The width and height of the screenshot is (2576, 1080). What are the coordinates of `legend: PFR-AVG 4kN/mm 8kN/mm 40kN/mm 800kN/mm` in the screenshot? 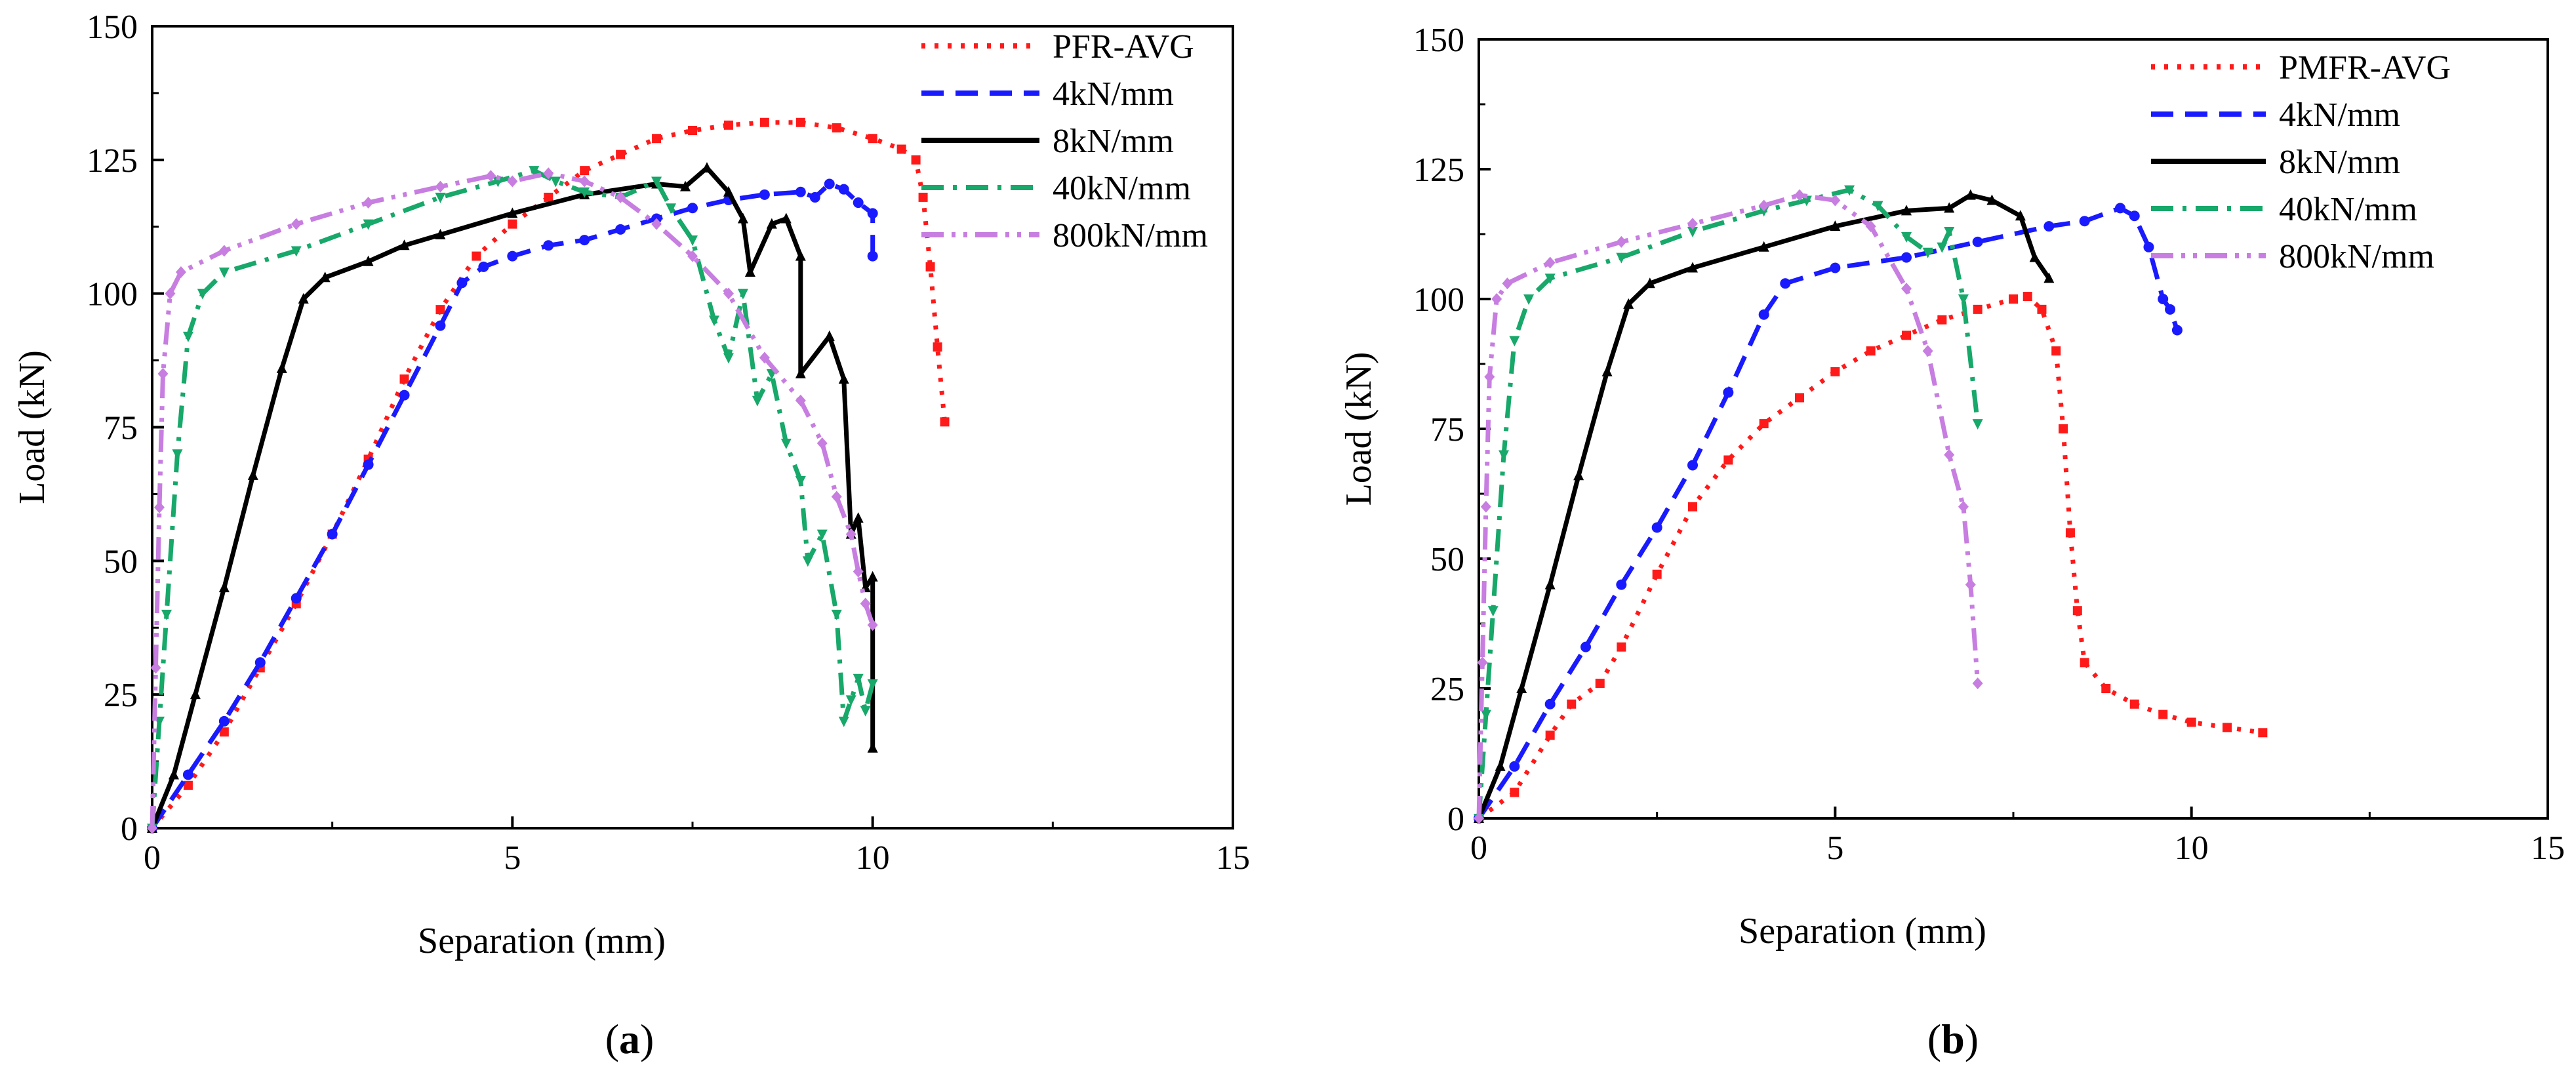 It's located at (1064, 141).